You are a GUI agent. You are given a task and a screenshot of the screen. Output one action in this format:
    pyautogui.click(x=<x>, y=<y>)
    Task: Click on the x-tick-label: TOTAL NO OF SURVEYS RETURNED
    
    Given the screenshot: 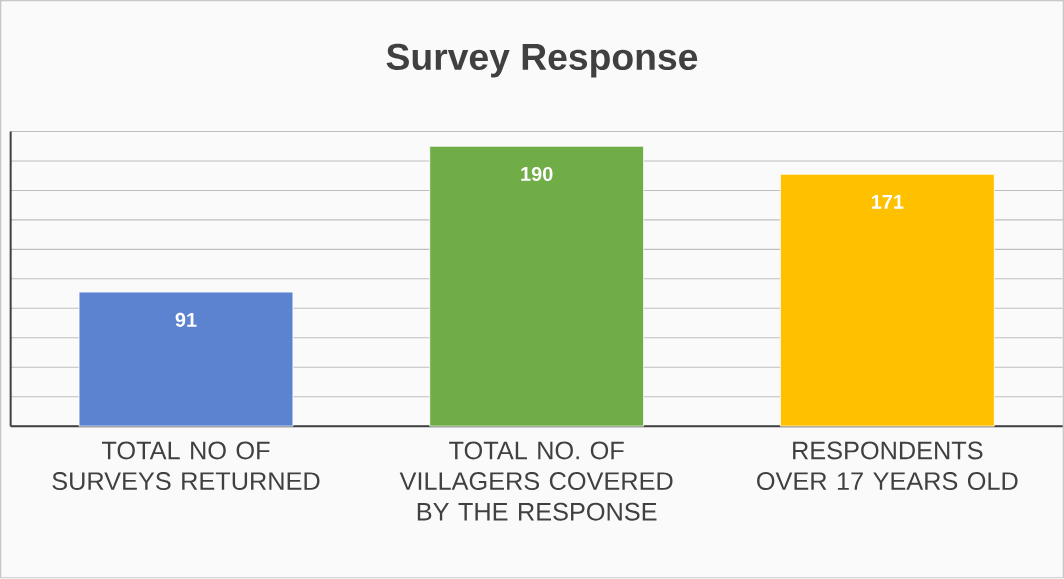 What is the action you would take?
    pyautogui.click(x=186, y=466)
    